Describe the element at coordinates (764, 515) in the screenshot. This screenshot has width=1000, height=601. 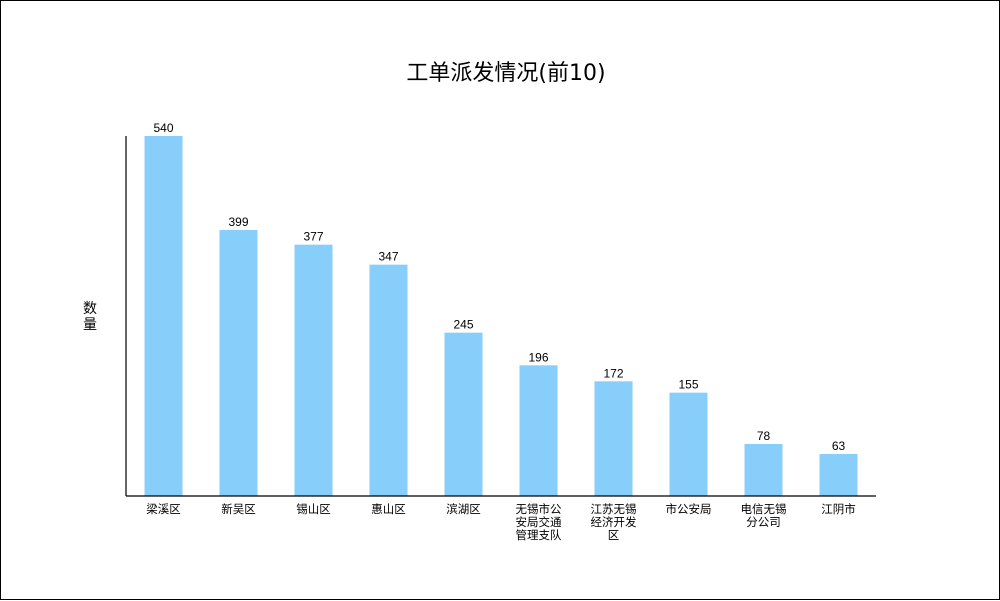
I see `category-label-8: 电信无锡分公司` at that location.